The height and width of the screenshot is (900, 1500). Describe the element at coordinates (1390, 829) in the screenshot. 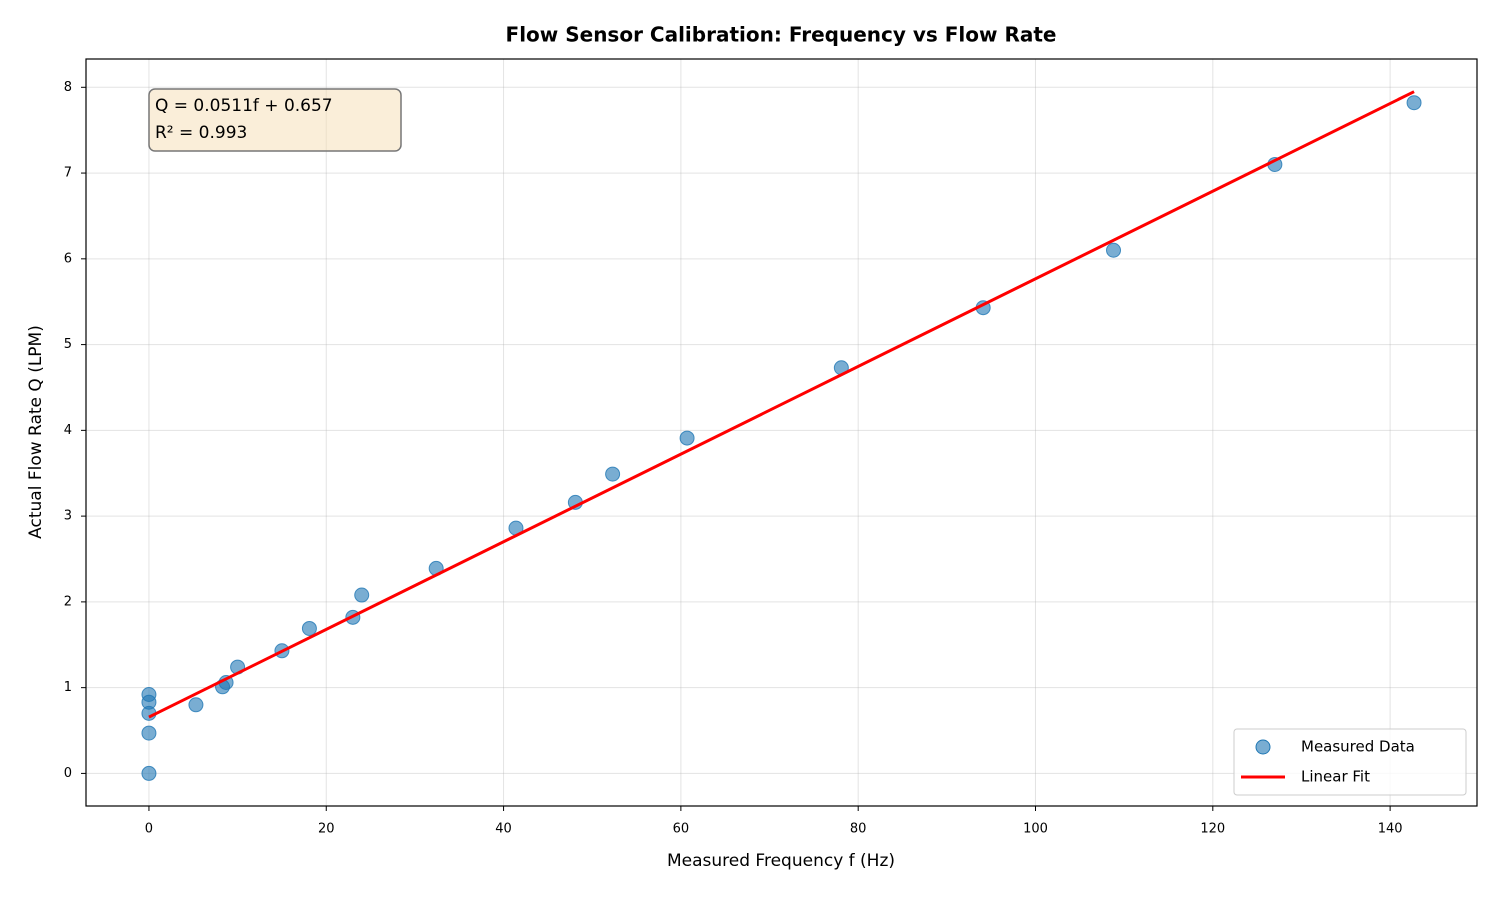

I see `x-tick-label: 140` at that location.